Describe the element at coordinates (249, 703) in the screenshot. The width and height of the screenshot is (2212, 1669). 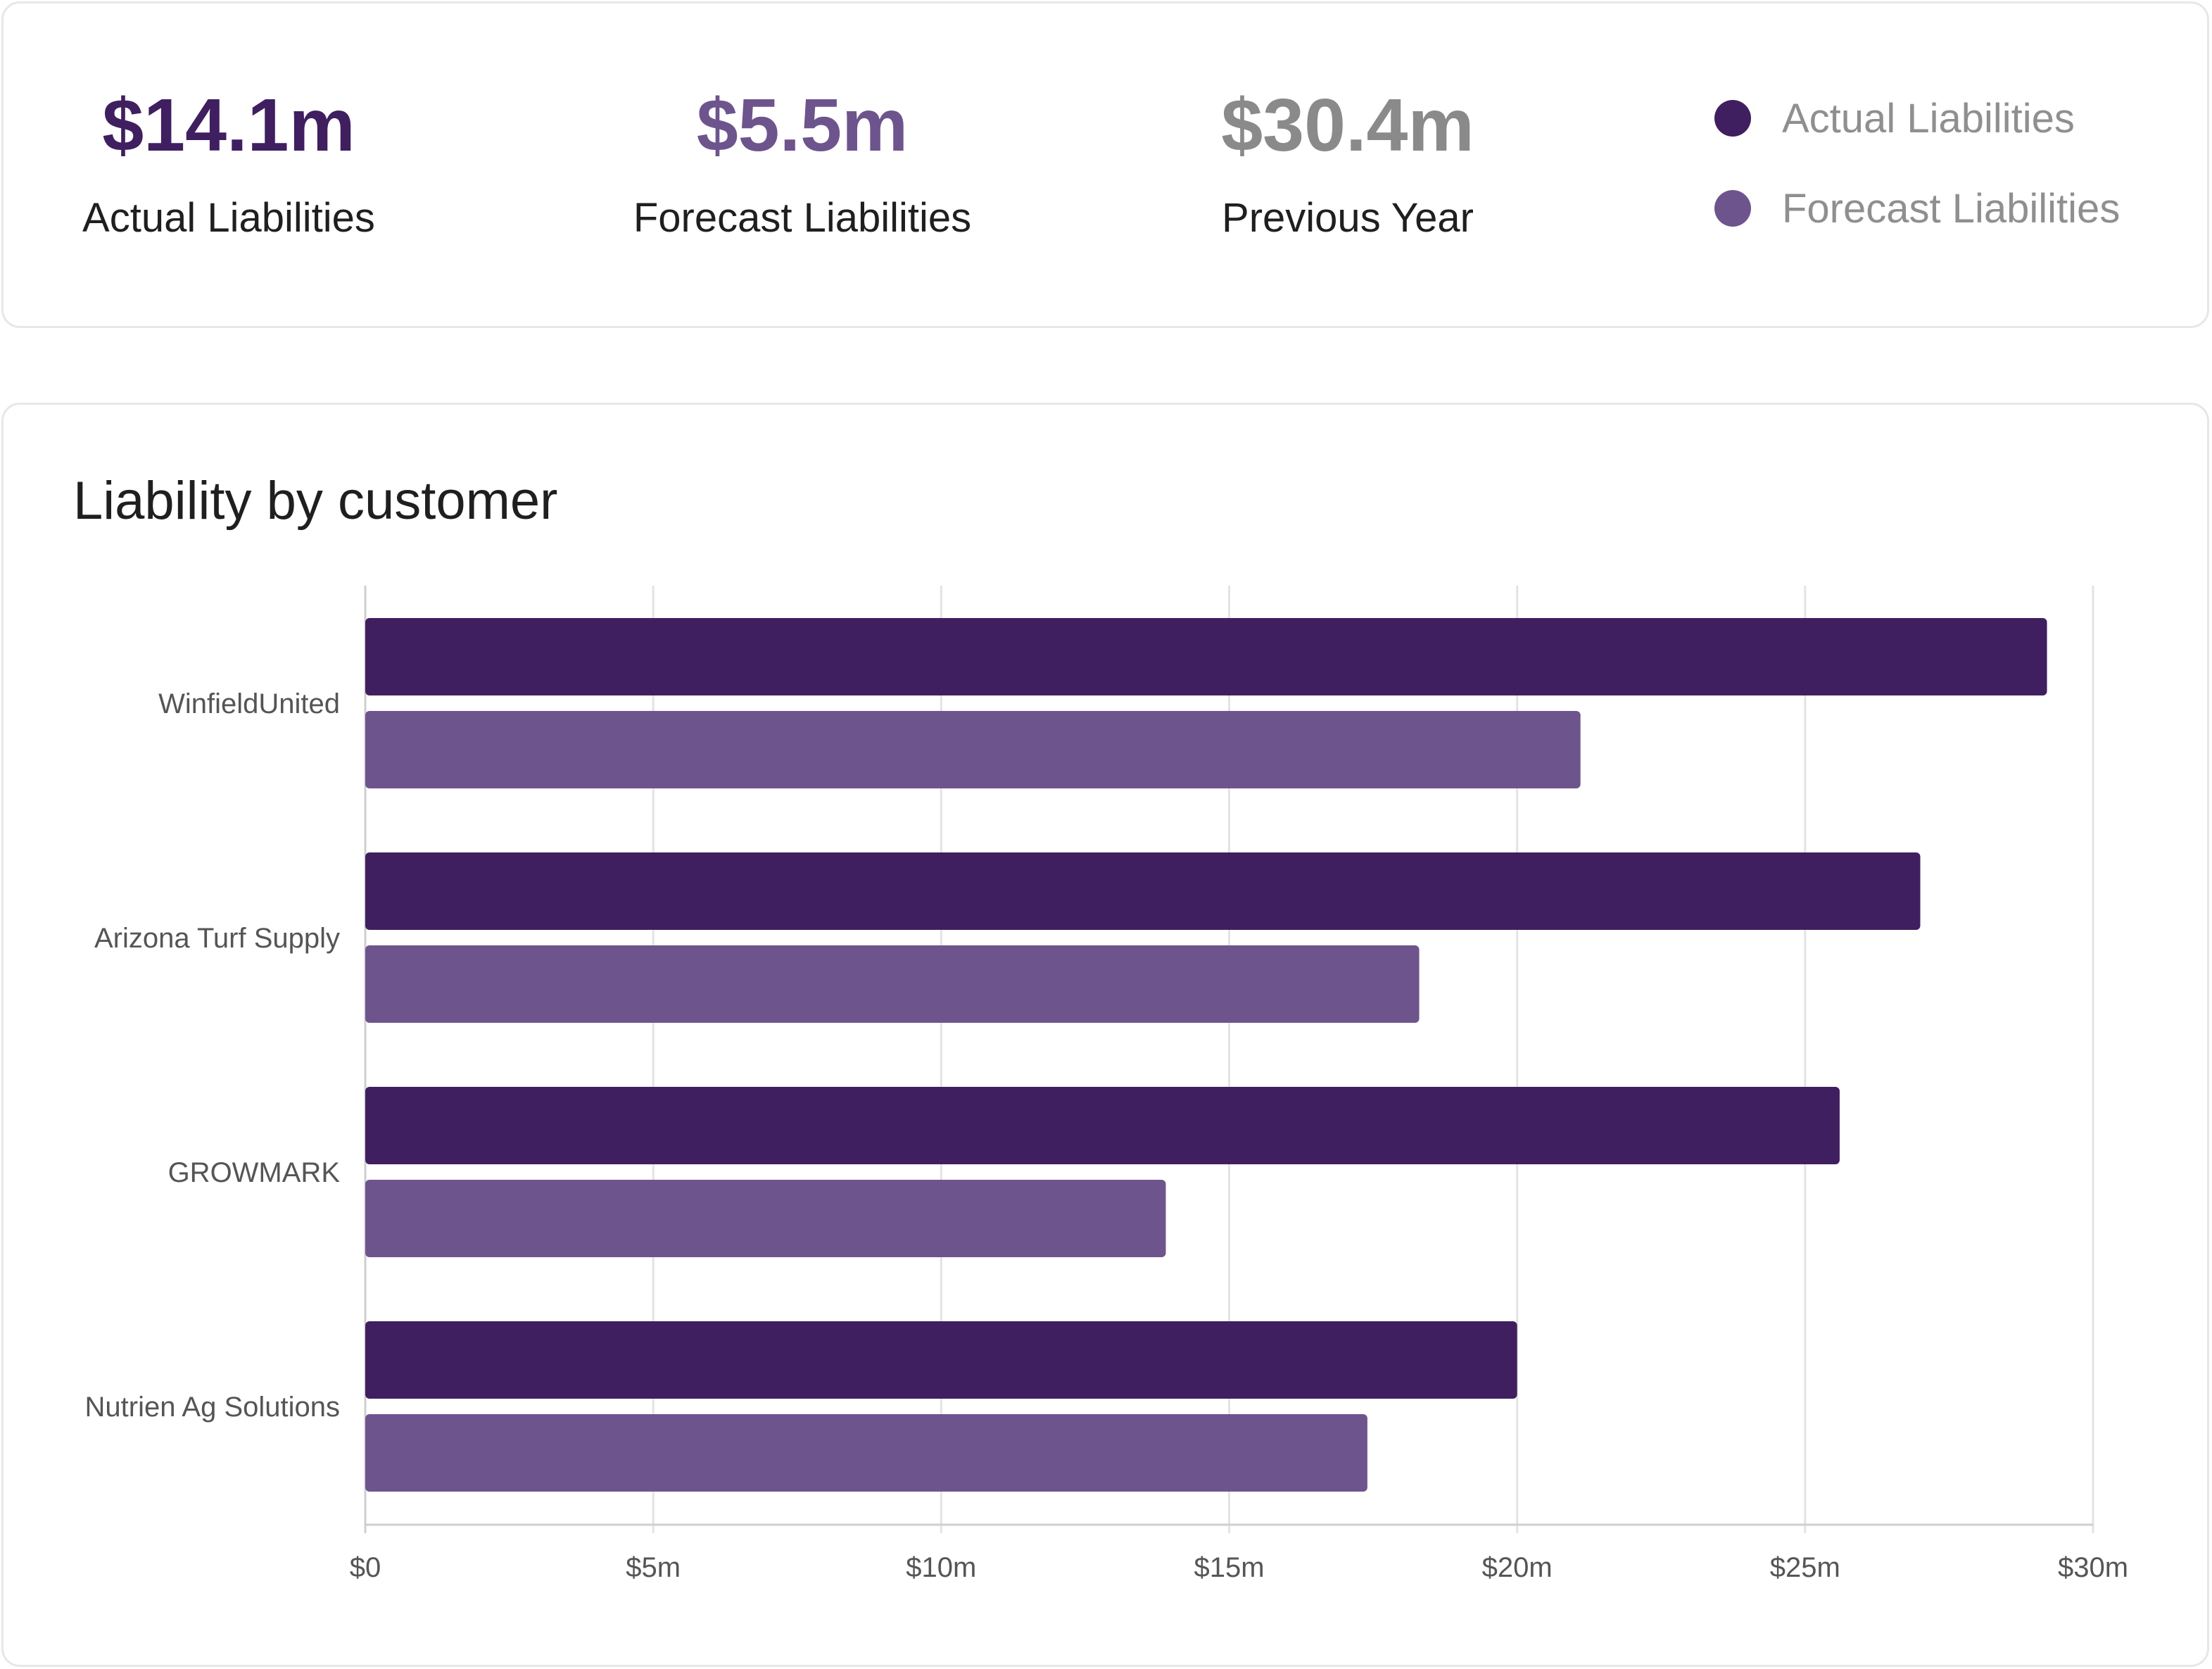
I see `category-label: WinfieldUnited` at that location.